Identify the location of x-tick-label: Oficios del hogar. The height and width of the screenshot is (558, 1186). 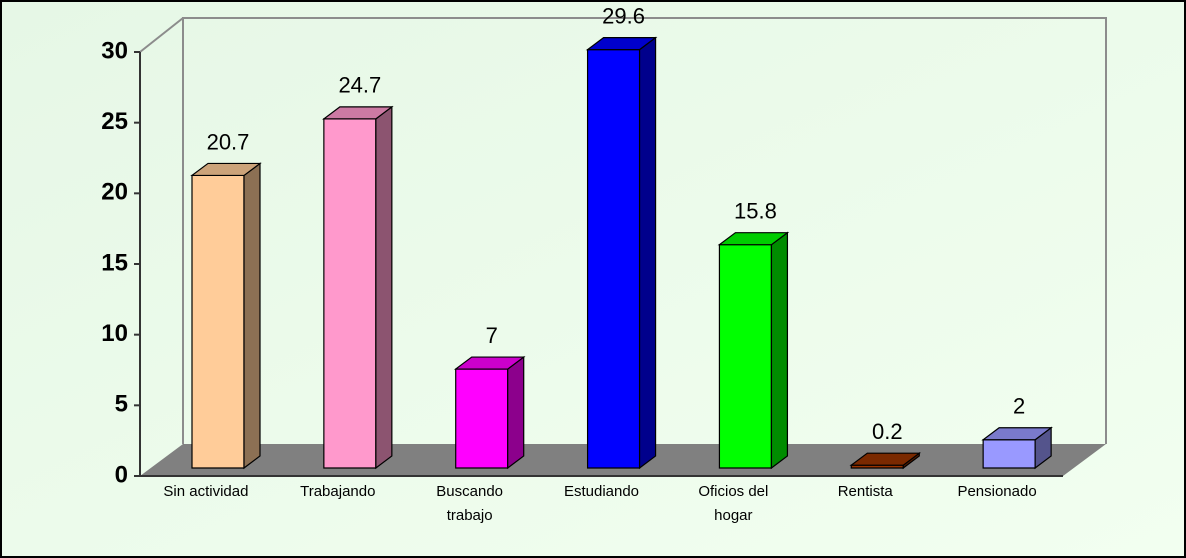
(733, 503).